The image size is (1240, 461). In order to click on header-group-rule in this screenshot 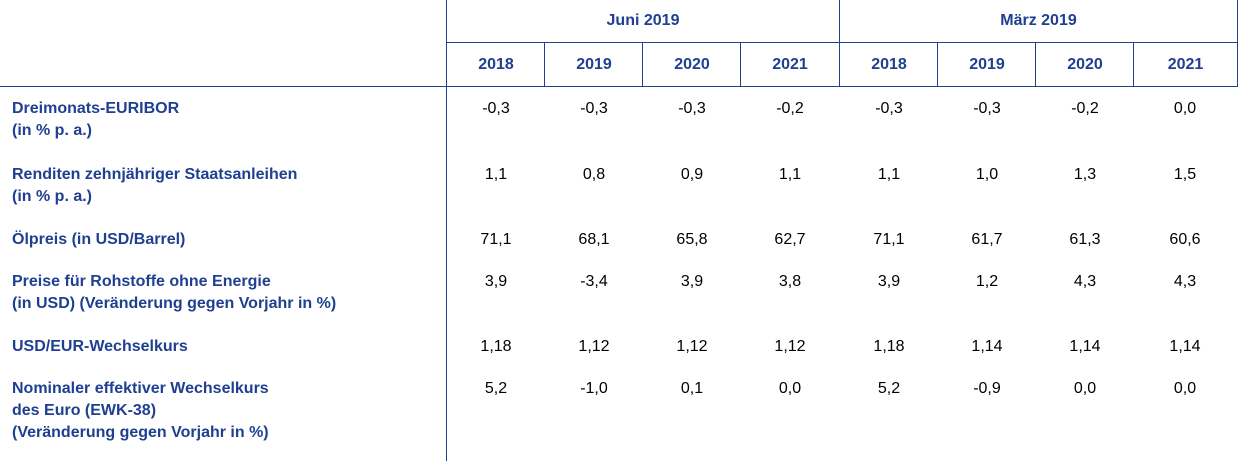, I will do `click(842, 42)`.